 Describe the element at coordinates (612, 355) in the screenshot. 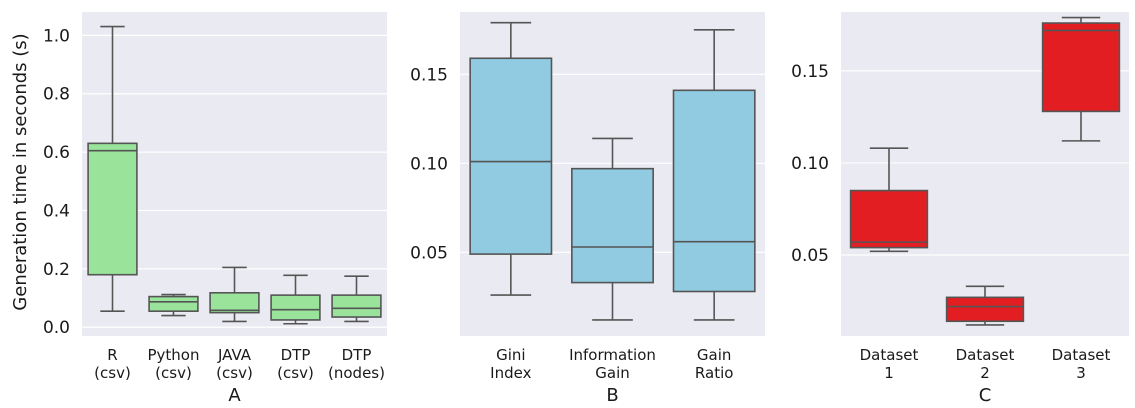

I see `x-tick-label: Information` at that location.